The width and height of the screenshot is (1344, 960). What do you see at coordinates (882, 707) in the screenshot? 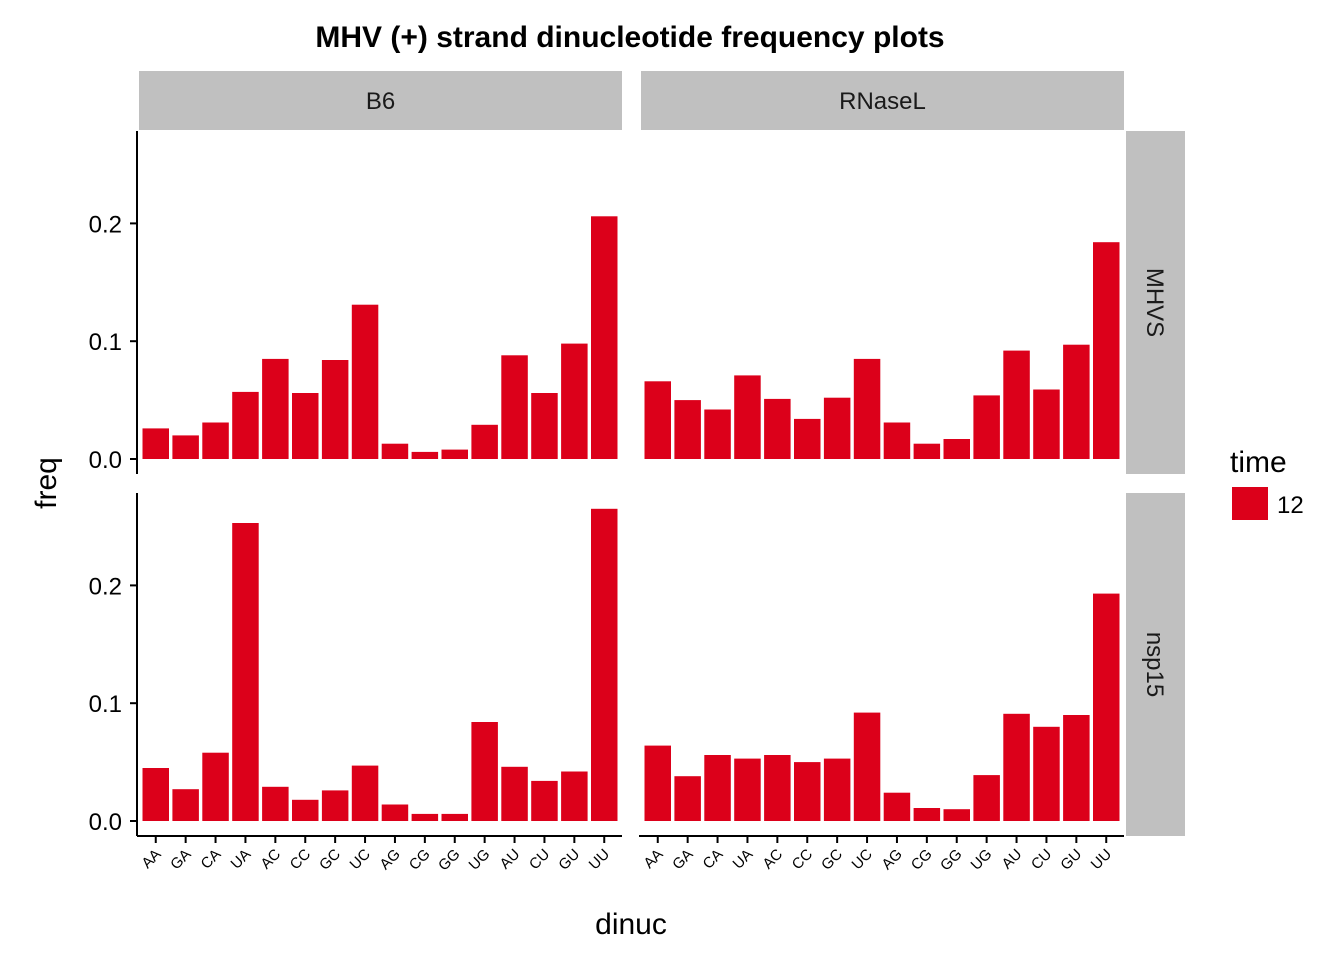
I see `panel-RNaseL-nsp15` at bounding box center [882, 707].